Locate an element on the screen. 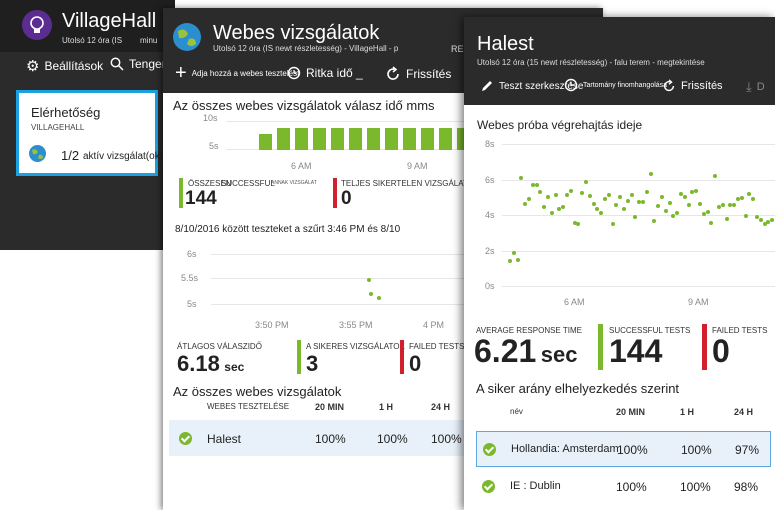  table-row: IE : Dublin 100% 100% 98% is located at coordinates (623, 487).